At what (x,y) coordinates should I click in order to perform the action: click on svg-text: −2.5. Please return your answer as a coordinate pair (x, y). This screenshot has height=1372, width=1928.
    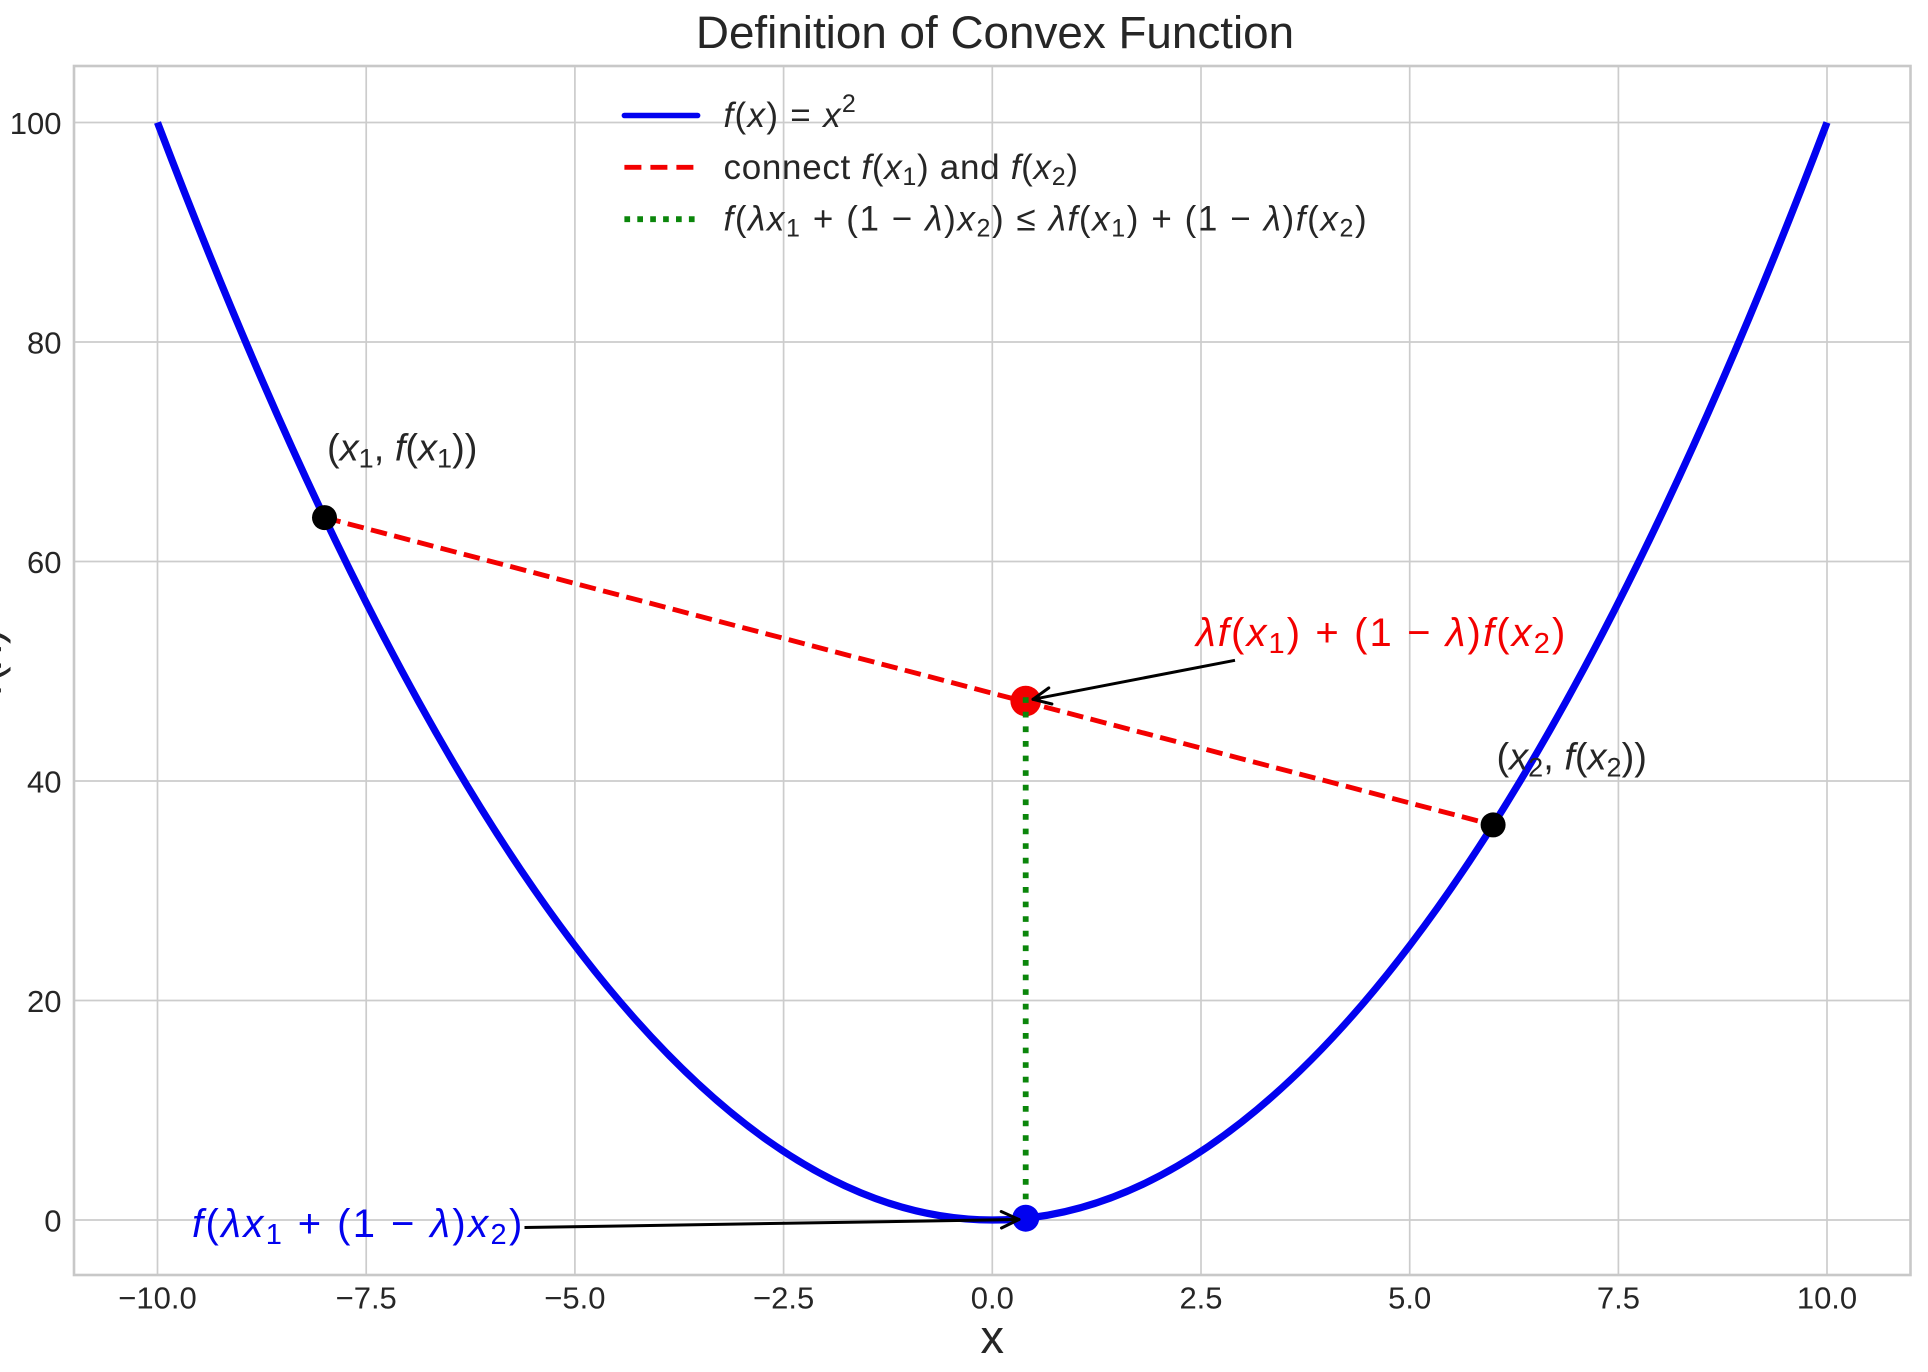
    Looking at the image, I should click on (783, 1298).